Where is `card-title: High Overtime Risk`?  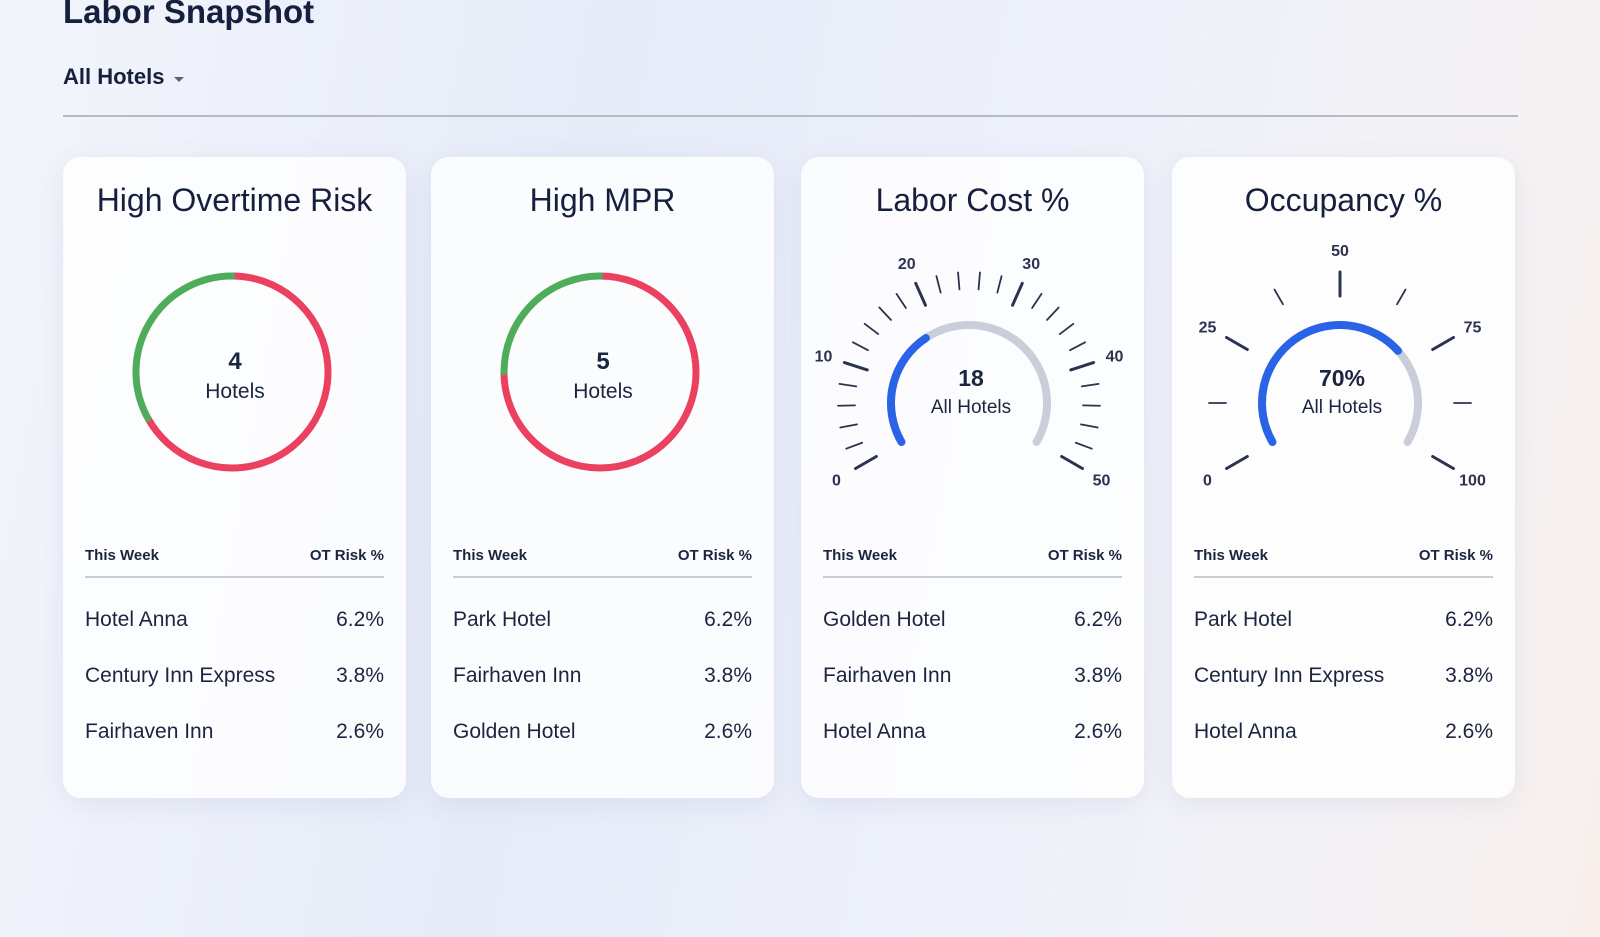 card-title: High Overtime Risk is located at coordinates (234, 200).